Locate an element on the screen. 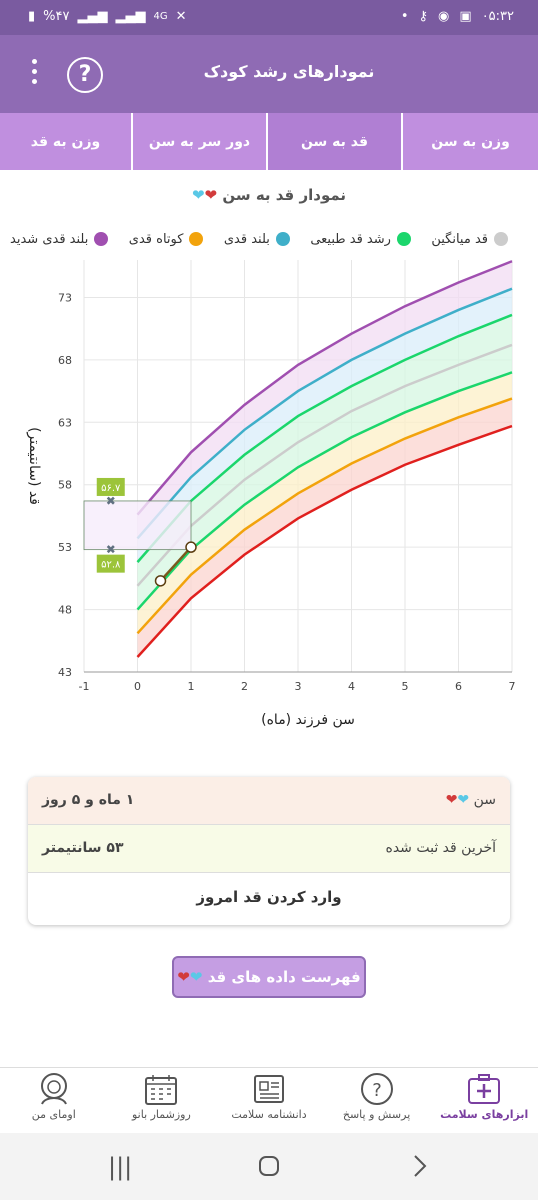 The height and width of the screenshot is (1200, 538). nav-profile: اومای من is located at coordinates (54, 1100).